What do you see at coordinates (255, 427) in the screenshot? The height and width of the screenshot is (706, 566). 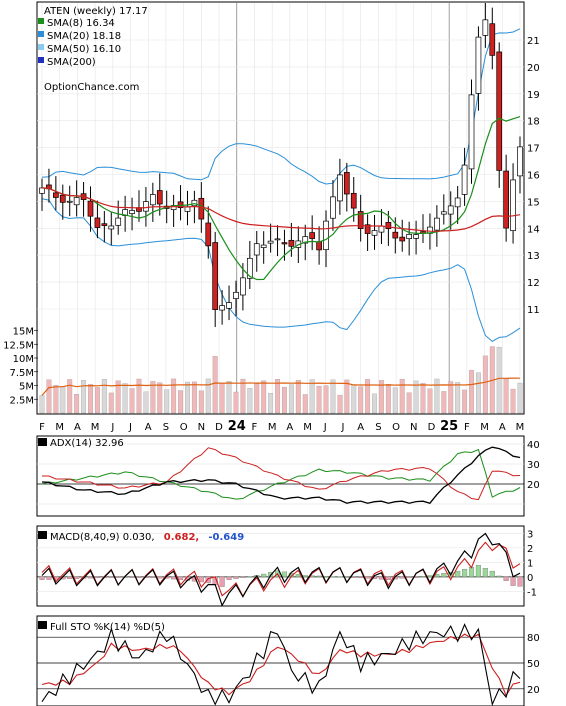 I see `x-tick-label: F` at bounding box center [255, 427].